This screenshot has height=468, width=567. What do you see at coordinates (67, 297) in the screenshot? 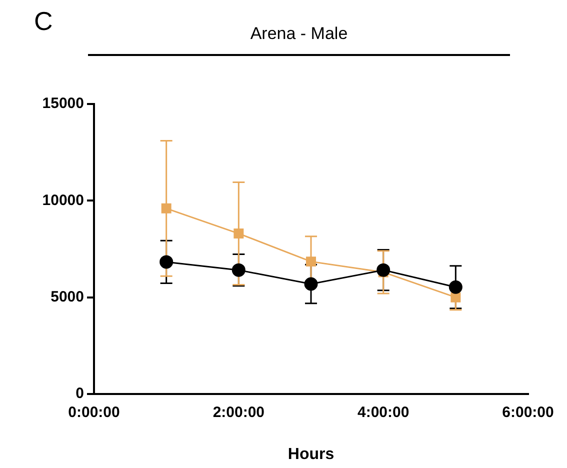
I see `y-tick-label: 5000` at bounding box center [67, 297].